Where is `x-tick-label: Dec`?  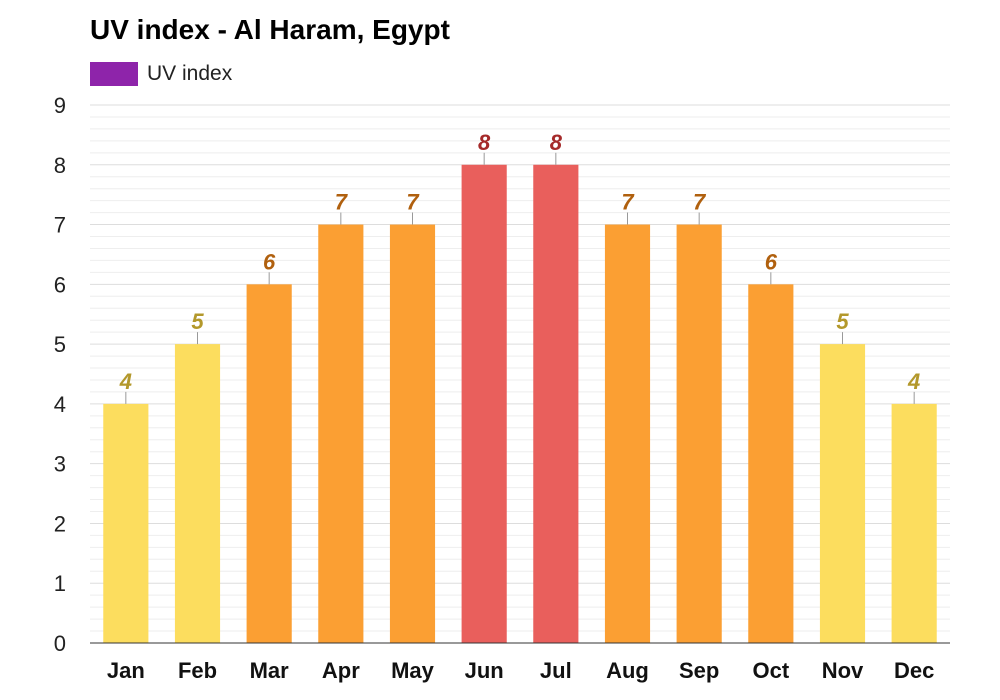
x-tick-label: Dec is located at coordinates (914, 670).